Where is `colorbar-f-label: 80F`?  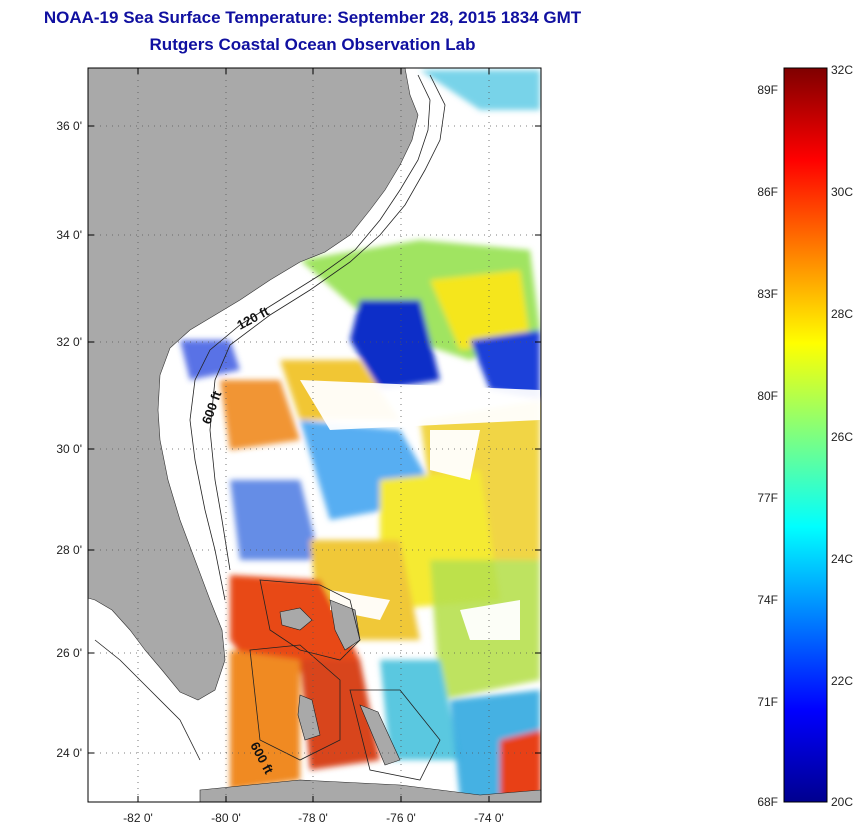 colorbar-f-label: 80F is located at coordinates (767, 396).